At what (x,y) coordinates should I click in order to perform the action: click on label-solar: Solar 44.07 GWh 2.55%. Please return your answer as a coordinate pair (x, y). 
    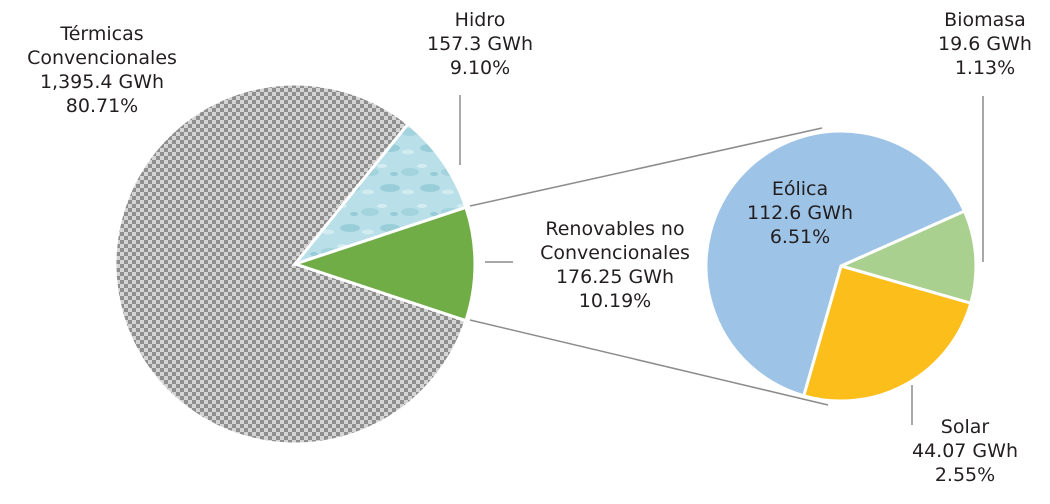
    Looking at the image, I should click on (965, 451).